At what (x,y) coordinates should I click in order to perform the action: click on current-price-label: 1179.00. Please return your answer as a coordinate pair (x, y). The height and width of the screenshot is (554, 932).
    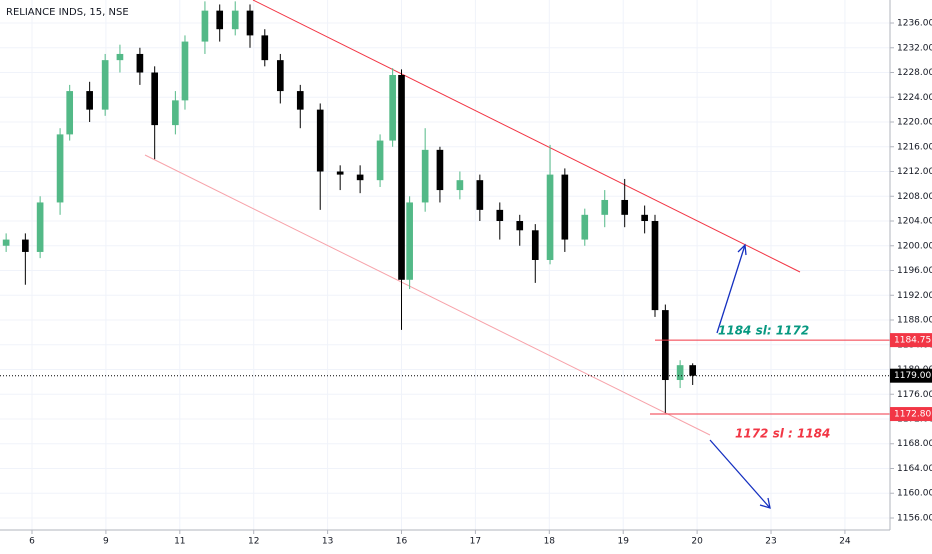
    Looking at the image, I should click on (912, 376).